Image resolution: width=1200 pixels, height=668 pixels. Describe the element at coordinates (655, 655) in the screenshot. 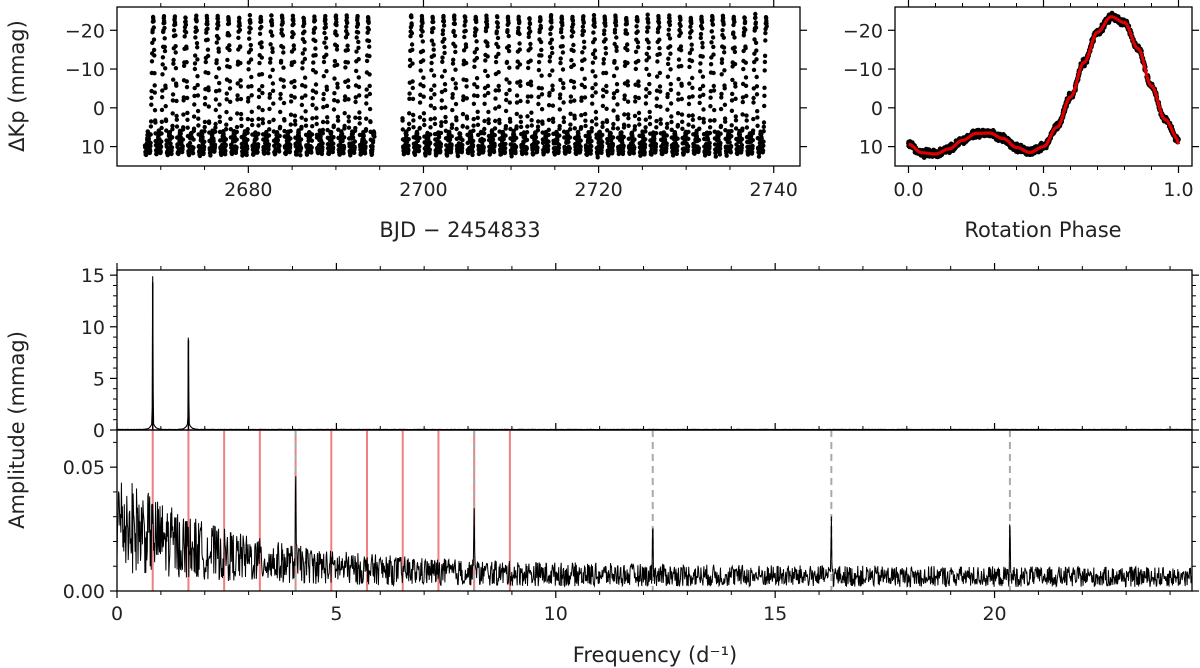

I see `spectrum-xlabel: Frequency (d⁻¹)` at that location.